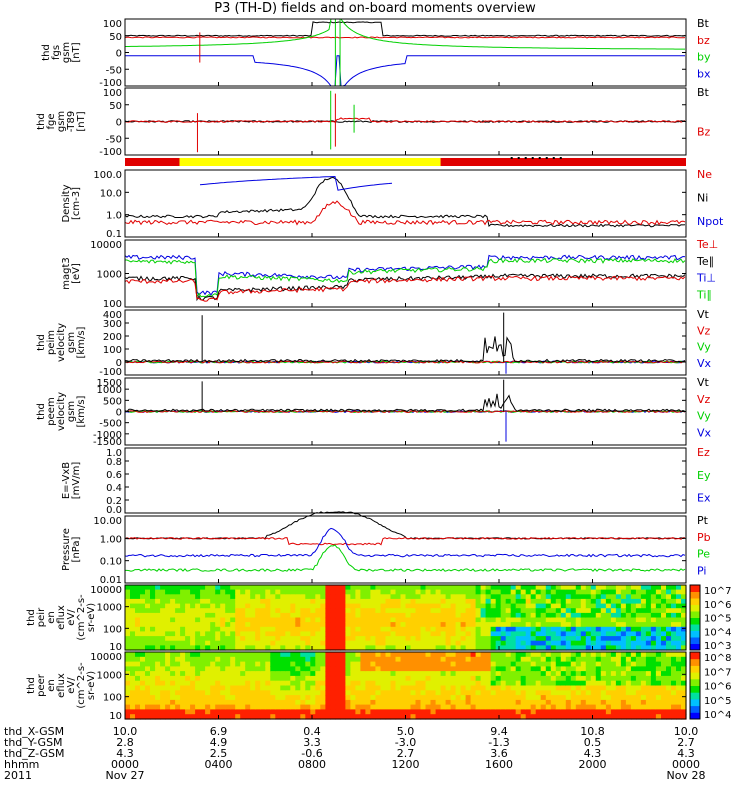  Describe the element at coordinates (114, 510) in the screenshot. I see `y-tick-label: 0.0` at that location.